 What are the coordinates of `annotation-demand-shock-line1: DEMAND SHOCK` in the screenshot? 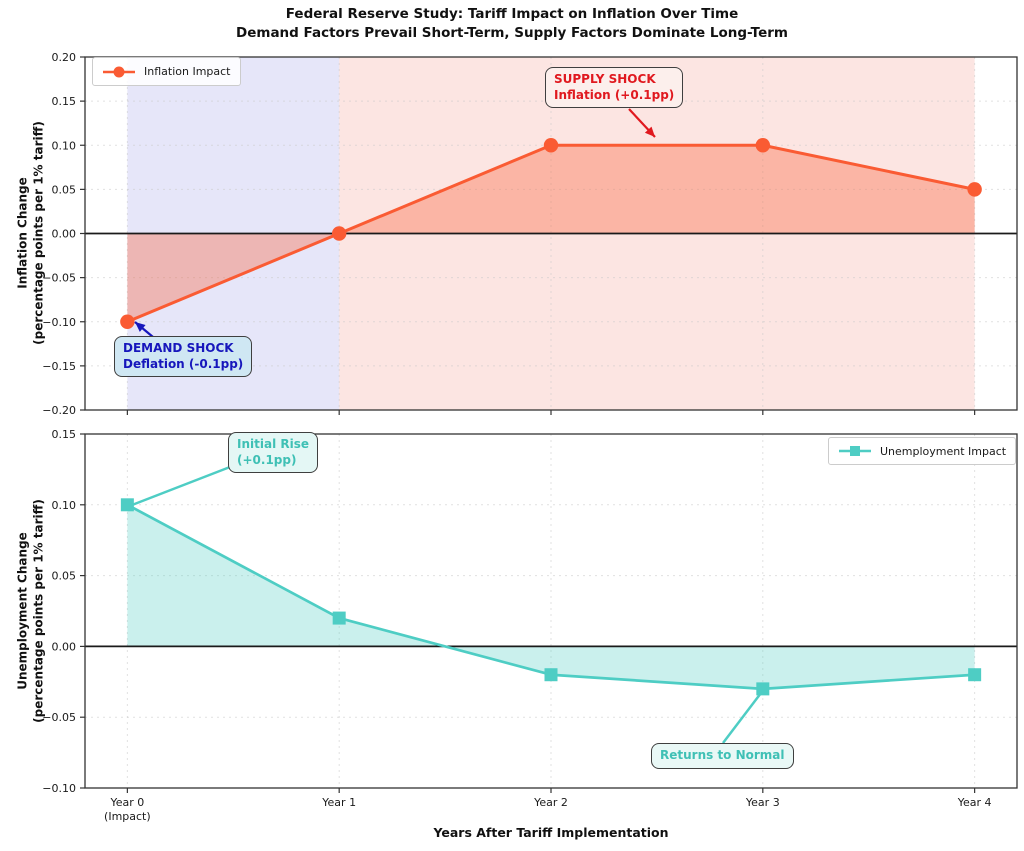 It's located at (178, 348).